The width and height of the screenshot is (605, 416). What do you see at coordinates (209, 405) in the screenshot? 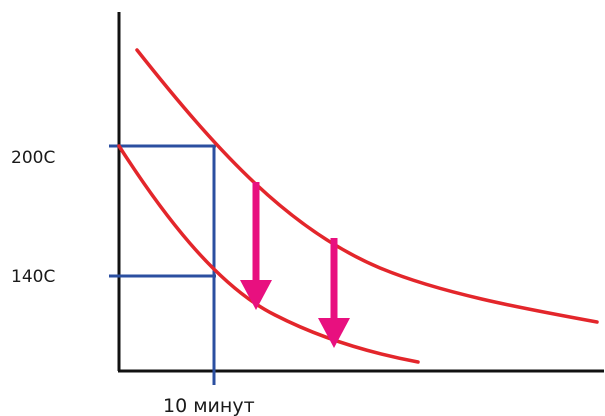
I see `label-10-minutes: 10 минут` at bounding box center [209, 405].